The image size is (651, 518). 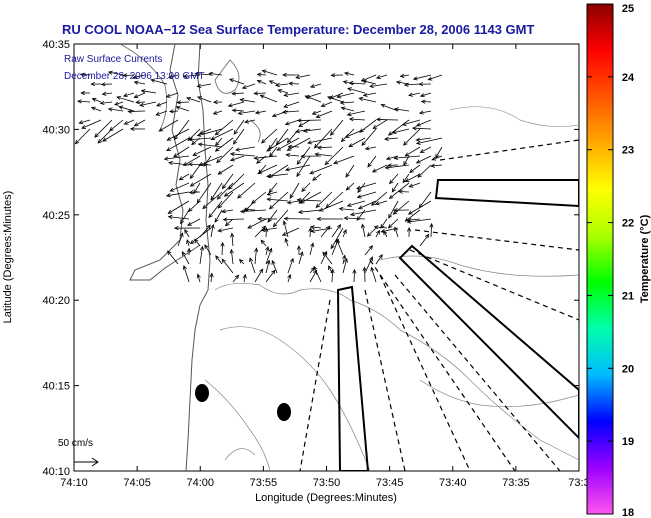 I want to click on overlay-time: December 28, 2006 13:00 GMT, so click(x=134, y=76).